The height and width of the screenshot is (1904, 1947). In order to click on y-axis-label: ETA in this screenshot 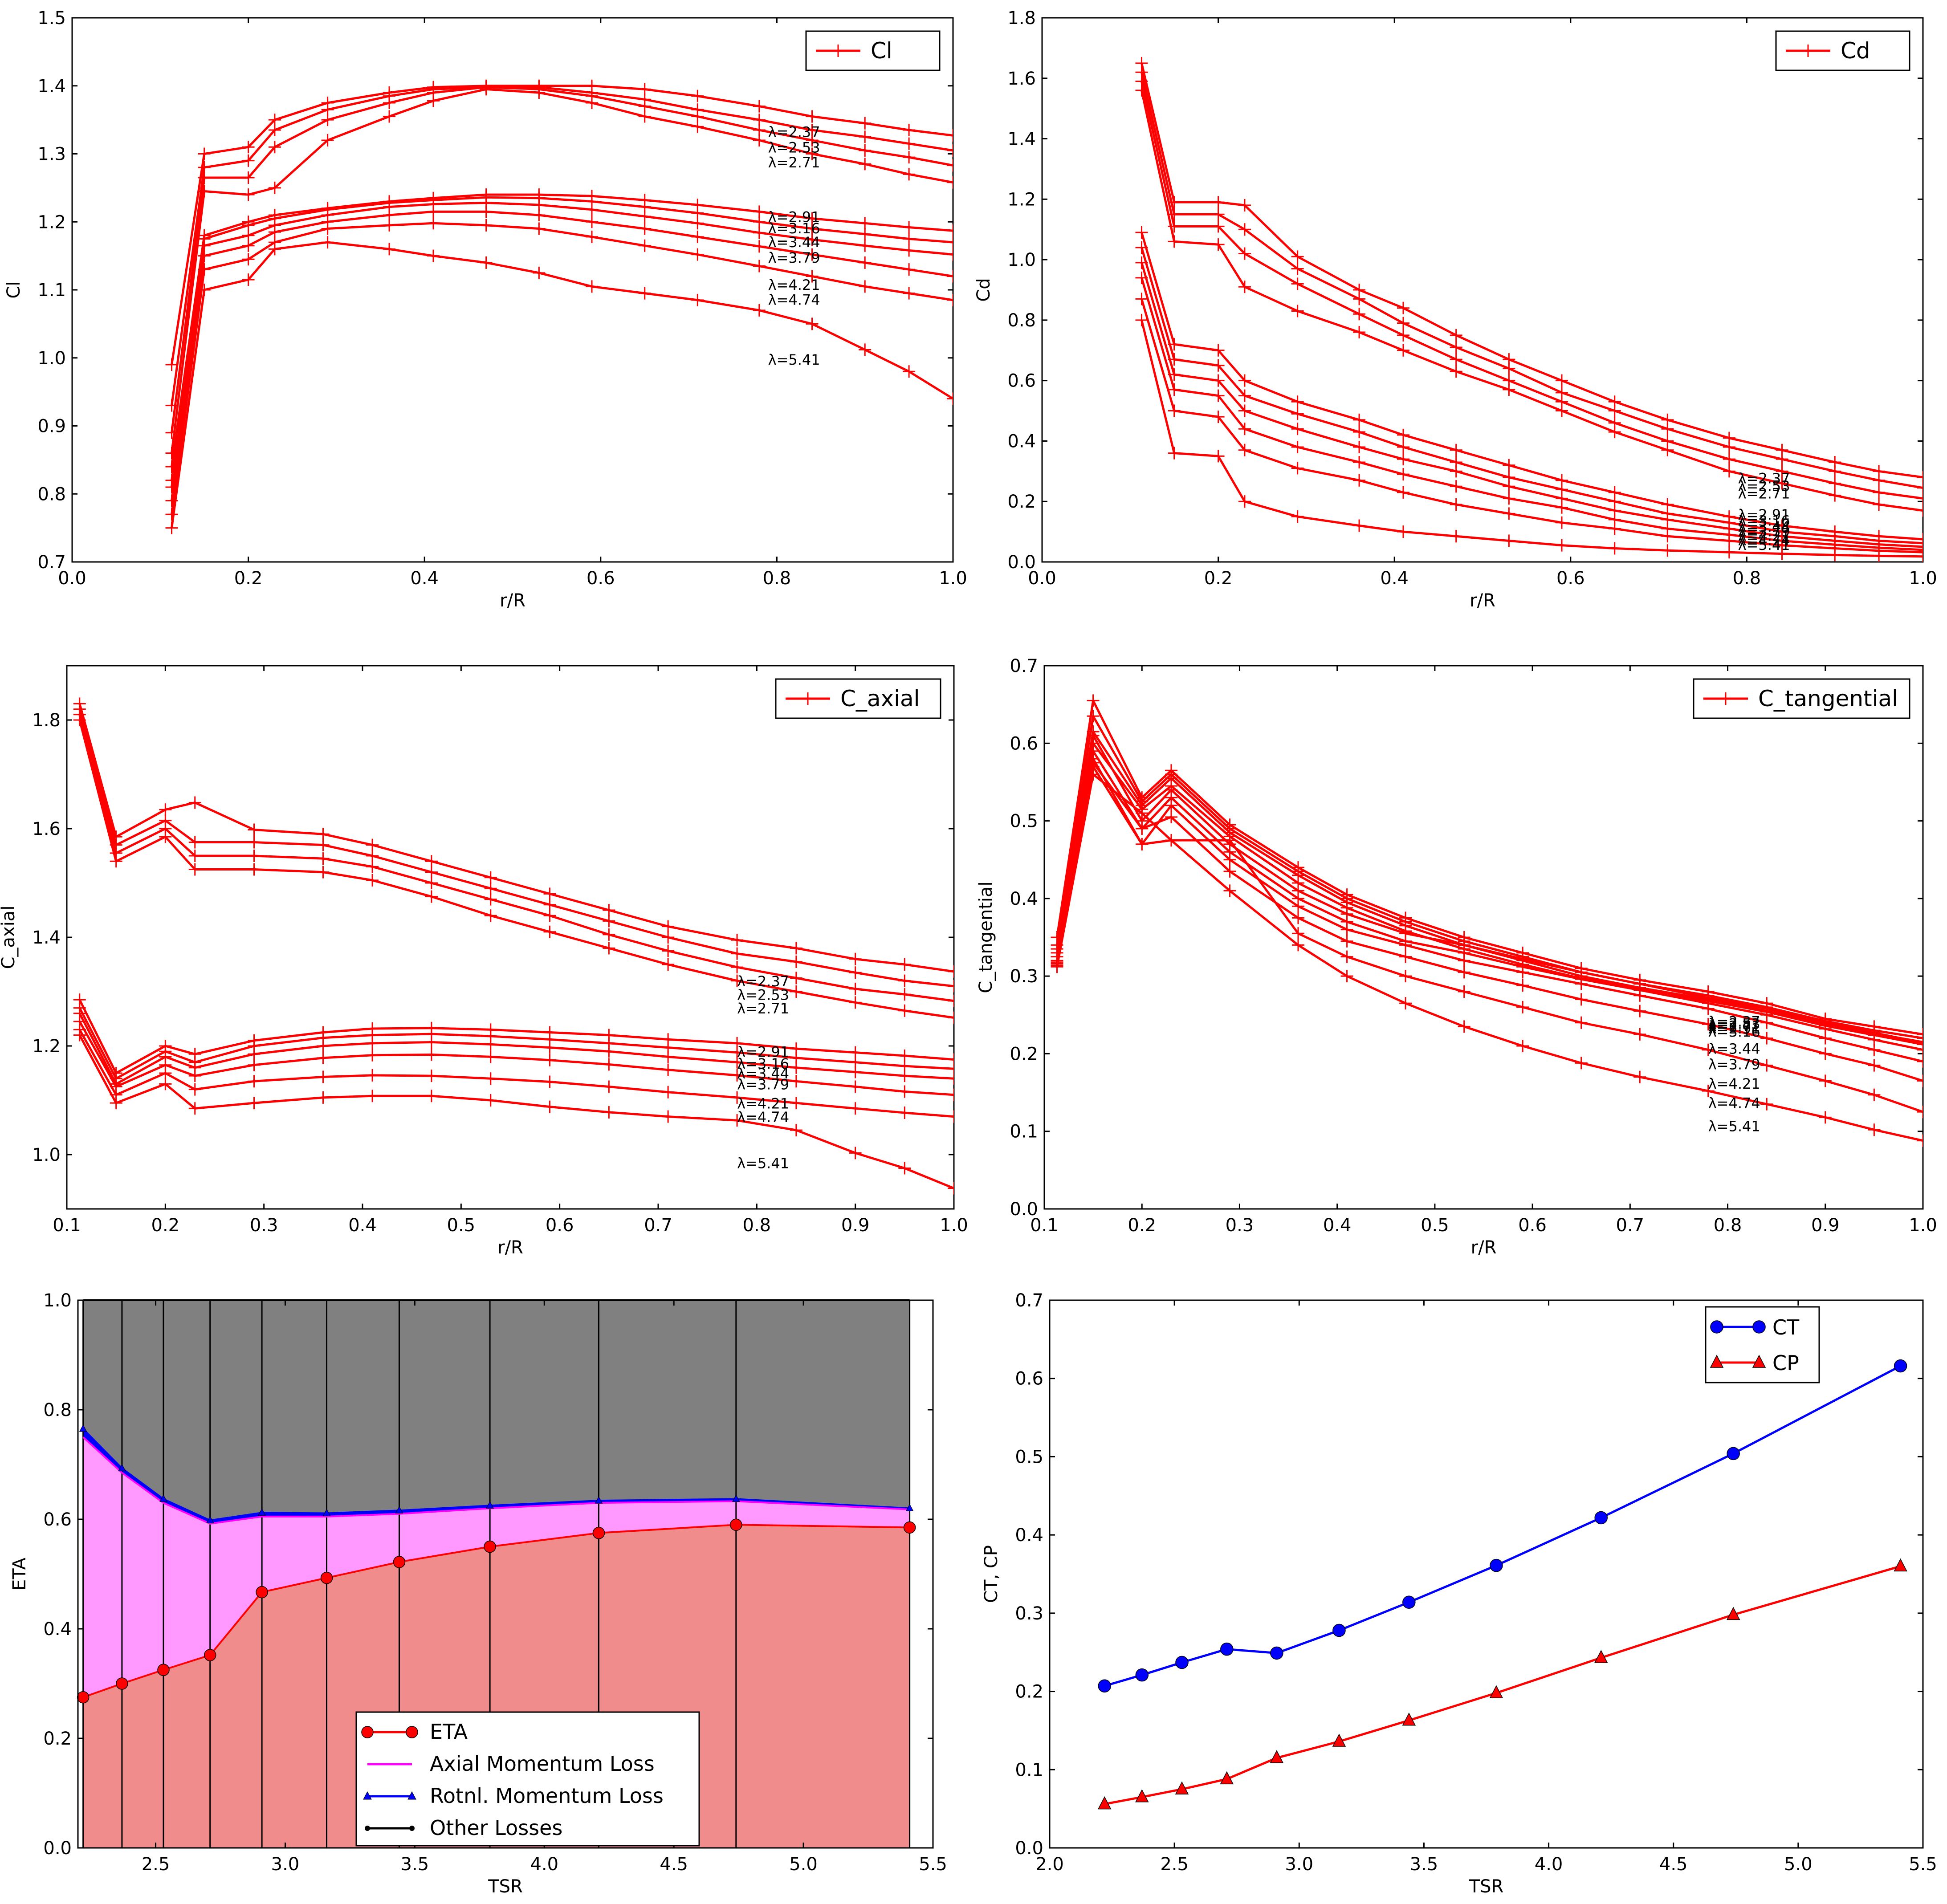, I will do `click(19, 1574)`.